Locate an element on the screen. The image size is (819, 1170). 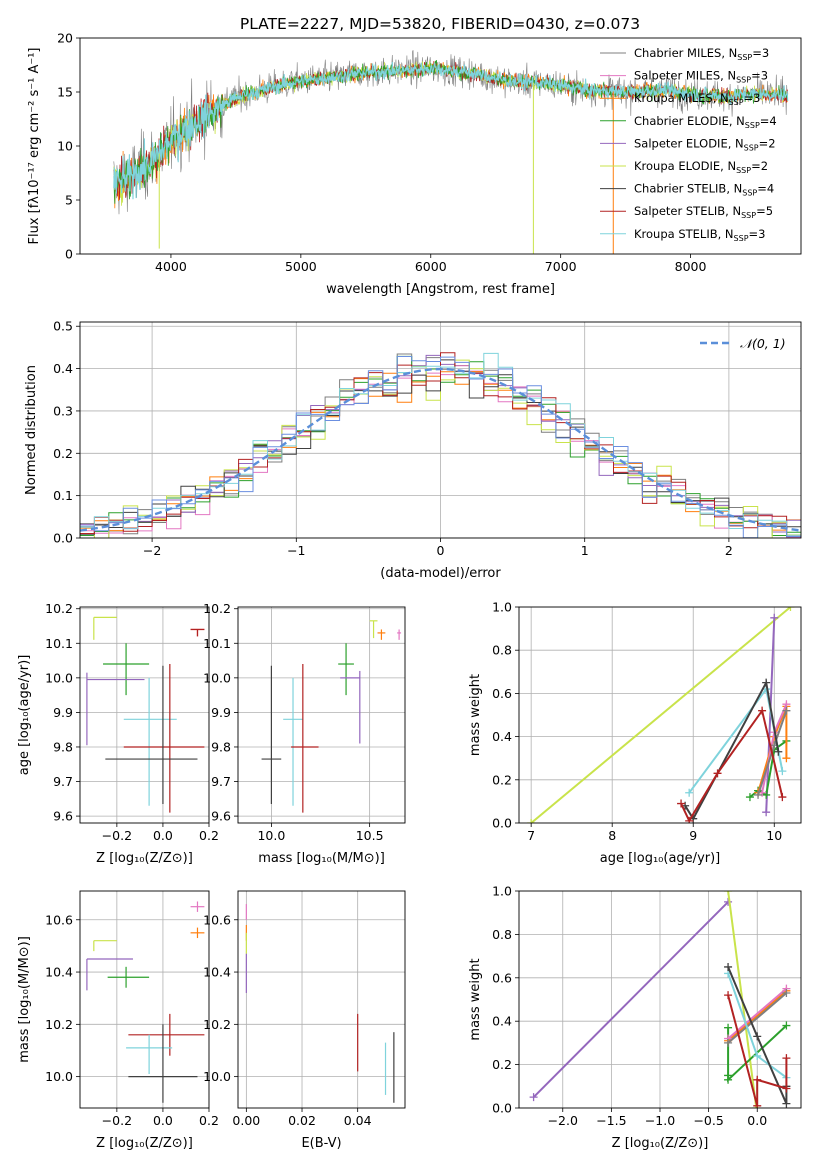
spectrum-model-line is located at coordinates (451, 130).